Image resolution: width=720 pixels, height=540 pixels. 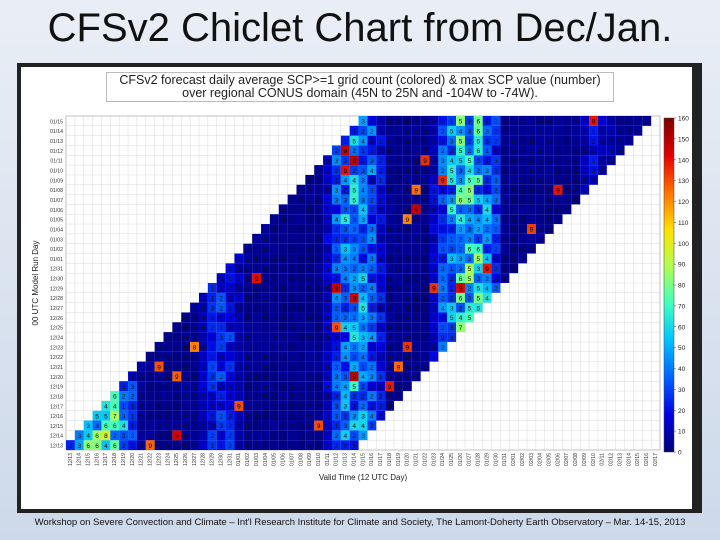 What do you see at coordinates (612, 459) in the screenshot?
I see `x-tick-label: 02/12` at bounding box center [612, 459].